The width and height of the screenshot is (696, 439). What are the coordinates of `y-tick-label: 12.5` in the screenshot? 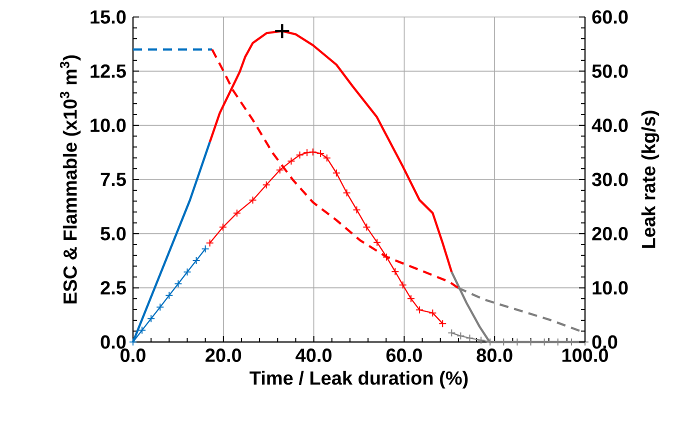 It's located at (108, 71).